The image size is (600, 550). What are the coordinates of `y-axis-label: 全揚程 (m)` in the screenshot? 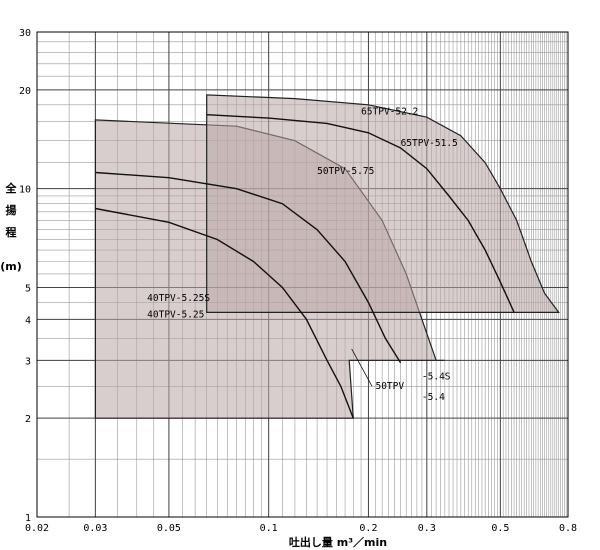 It's located at (11, 227).